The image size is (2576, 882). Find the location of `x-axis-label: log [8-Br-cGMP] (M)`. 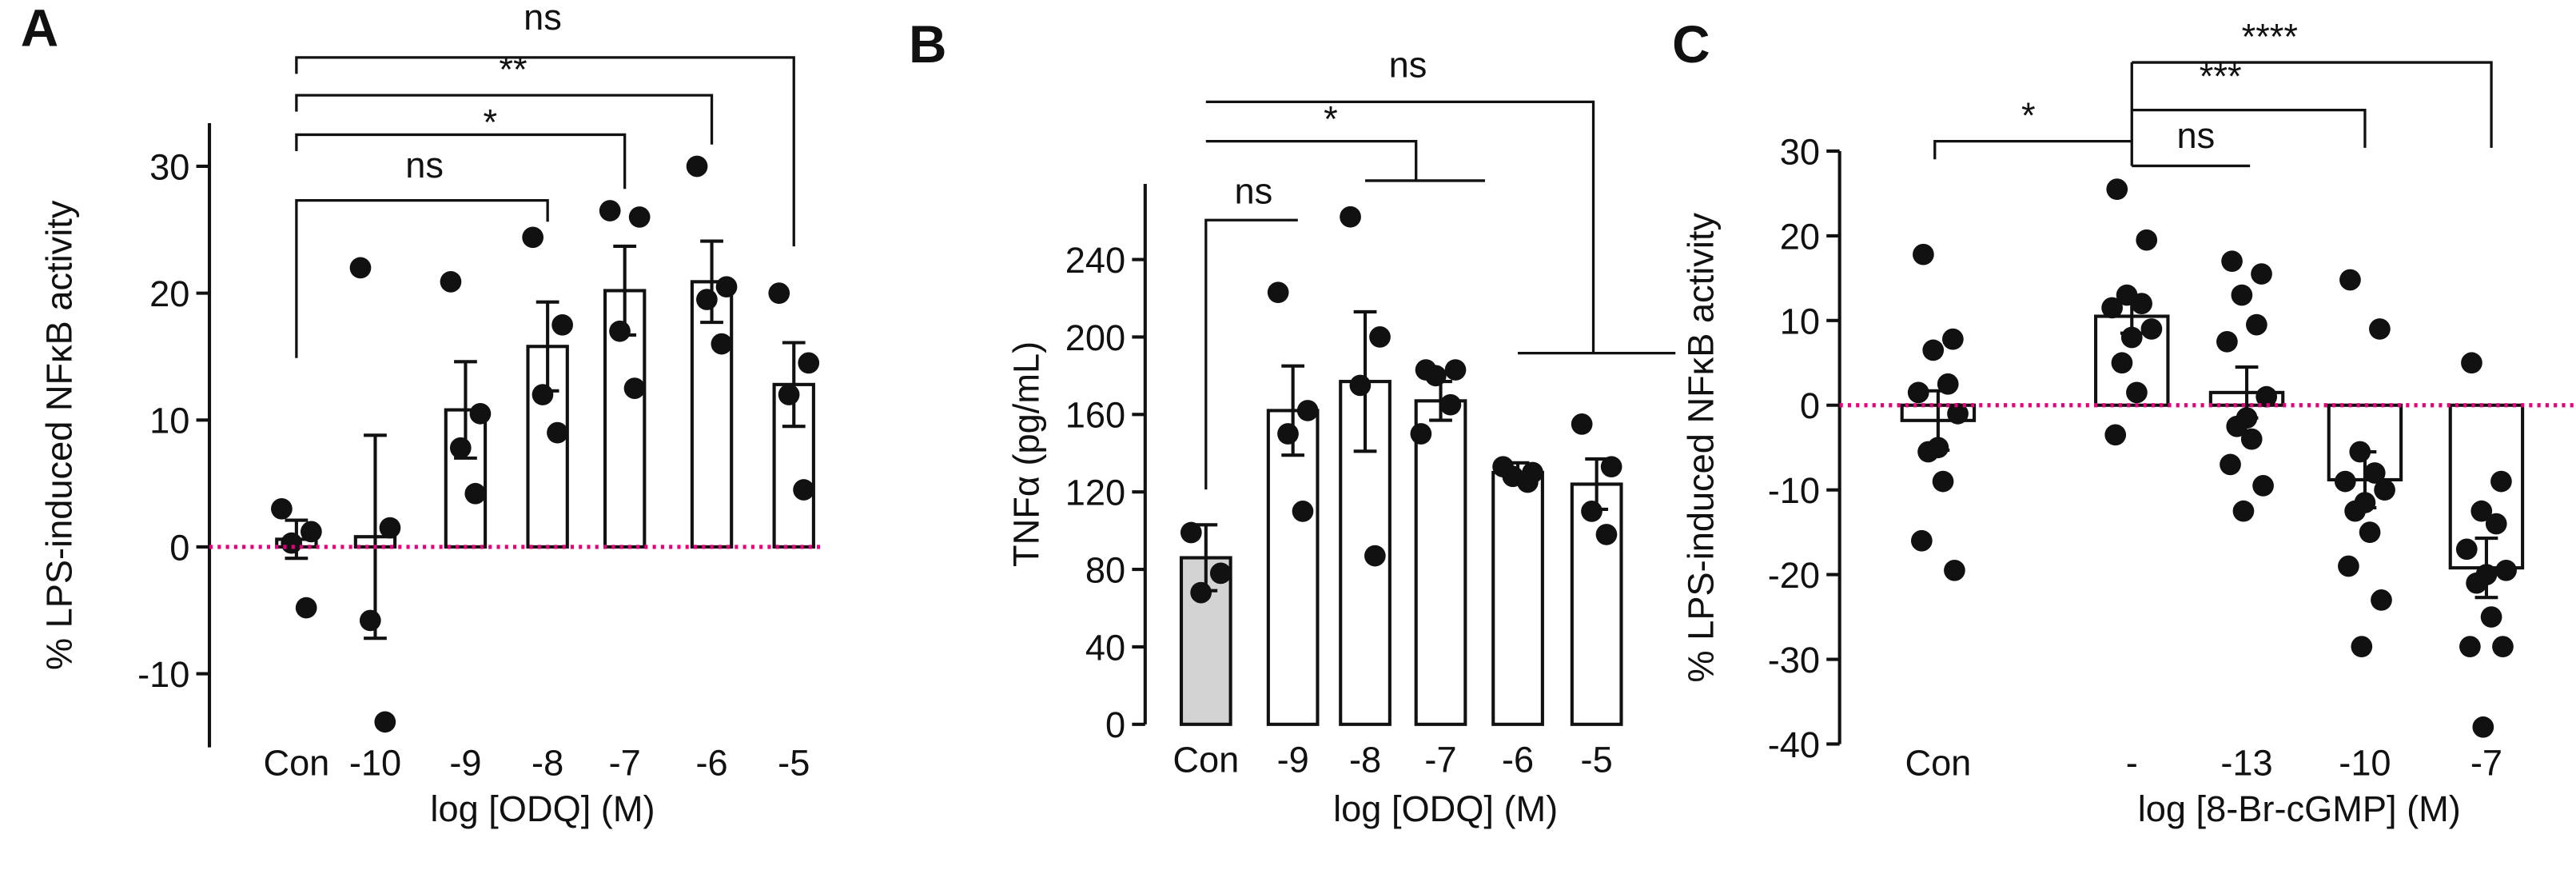

x-axis-label: log [8-Br-cGMP] (M) is located at coordinates (2299, 809).